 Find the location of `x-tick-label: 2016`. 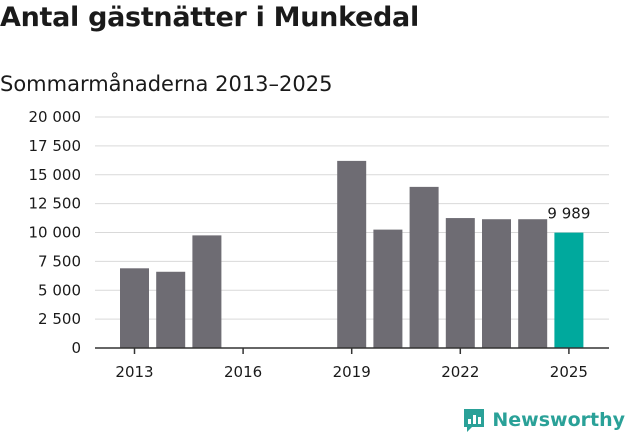

x-tick-label: 2016 is located at coordinates (243, 372).